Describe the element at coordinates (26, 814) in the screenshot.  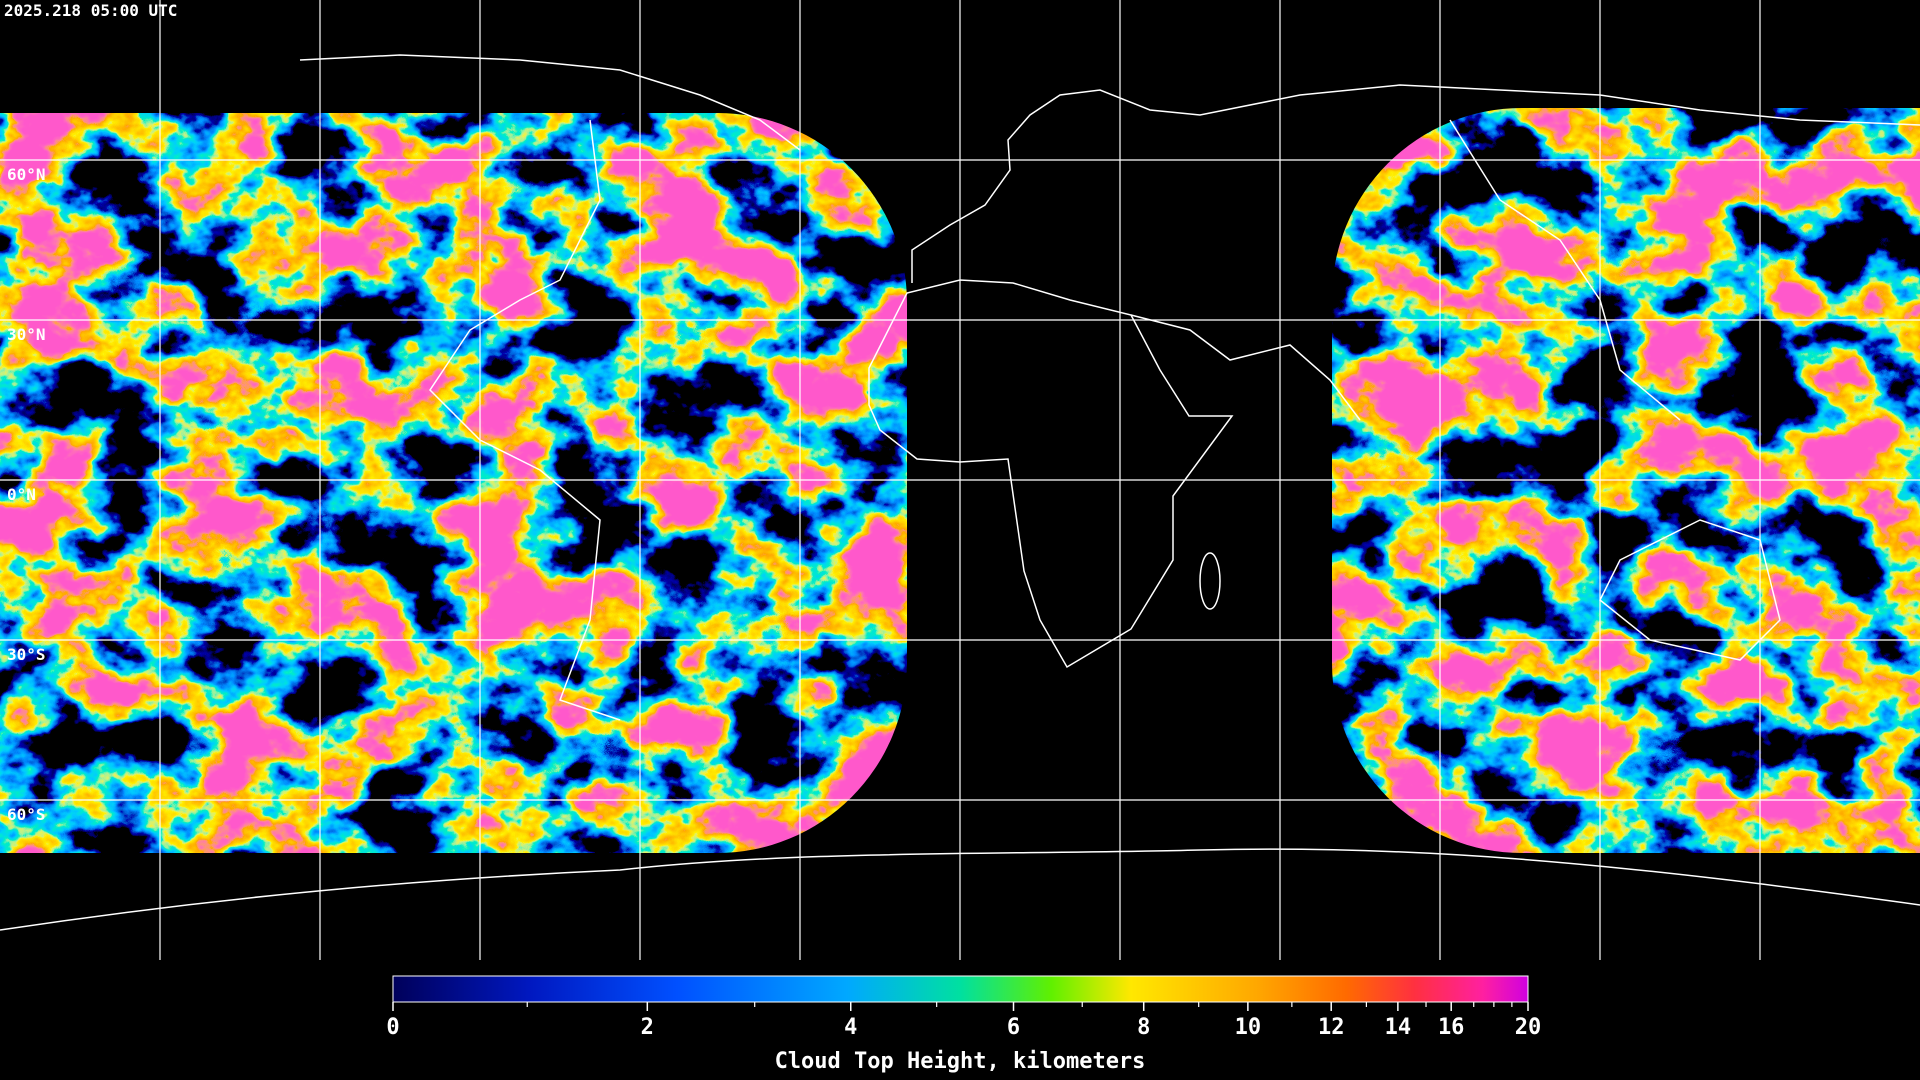
I see `latitude-label: 60°S` at that location.